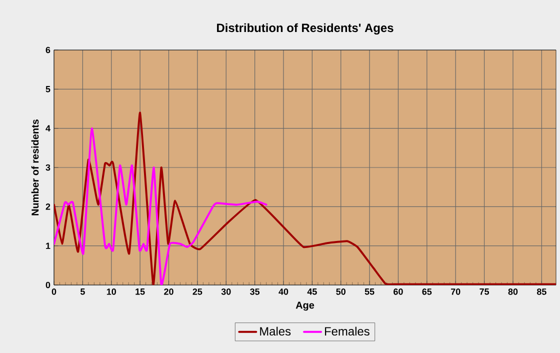  What do you see at coordinates (305, 28) in the screenshot?
I see `chart-title: Distribution of Residents' Ages` at bounding box center [305, 28].